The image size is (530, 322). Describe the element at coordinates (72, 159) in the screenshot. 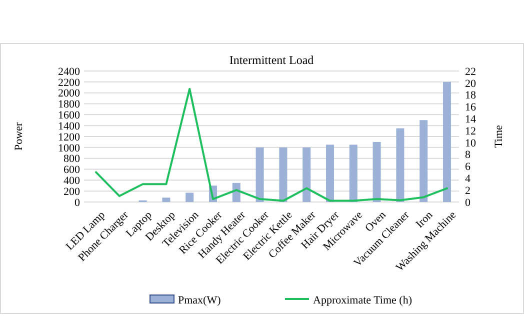

I see `y-tick-label: 800` at that location.